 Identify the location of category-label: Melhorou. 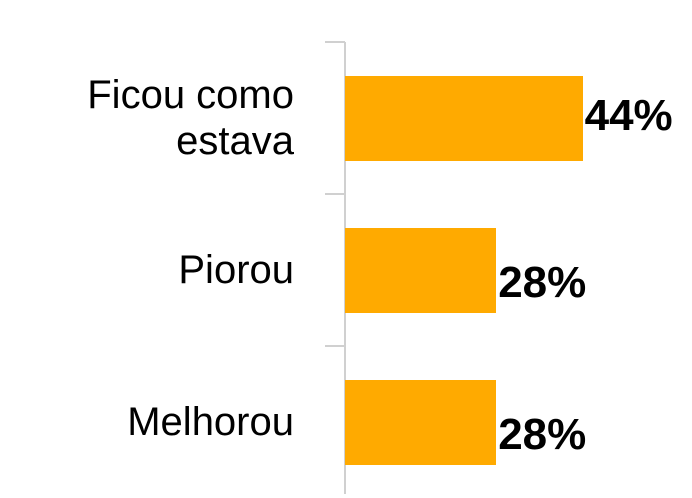
(210, 422).